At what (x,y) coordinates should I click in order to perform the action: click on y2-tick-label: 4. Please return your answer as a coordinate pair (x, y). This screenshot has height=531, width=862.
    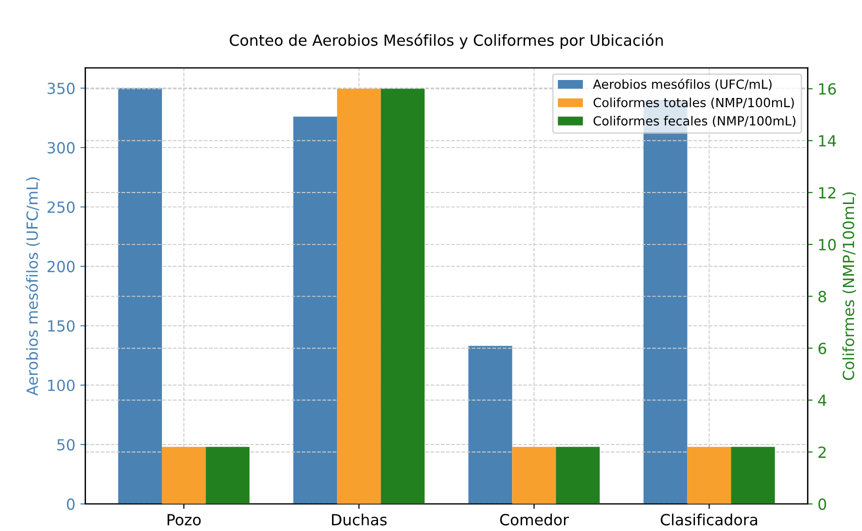
    Looking at the image, I should click on (822, 400).